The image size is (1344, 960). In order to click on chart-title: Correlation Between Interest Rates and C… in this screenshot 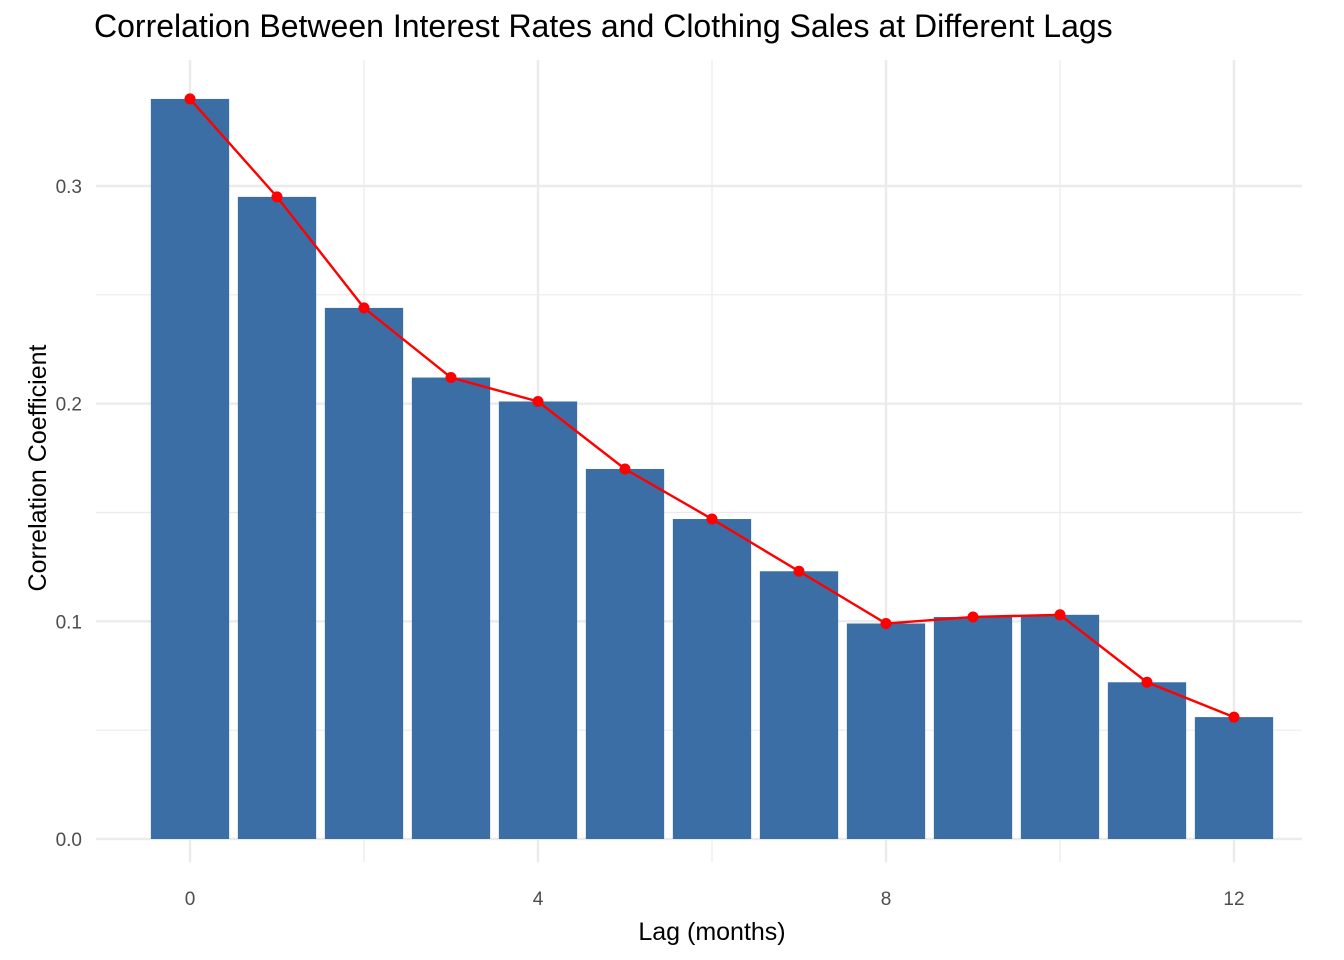, I will do `click(603, 26)`.